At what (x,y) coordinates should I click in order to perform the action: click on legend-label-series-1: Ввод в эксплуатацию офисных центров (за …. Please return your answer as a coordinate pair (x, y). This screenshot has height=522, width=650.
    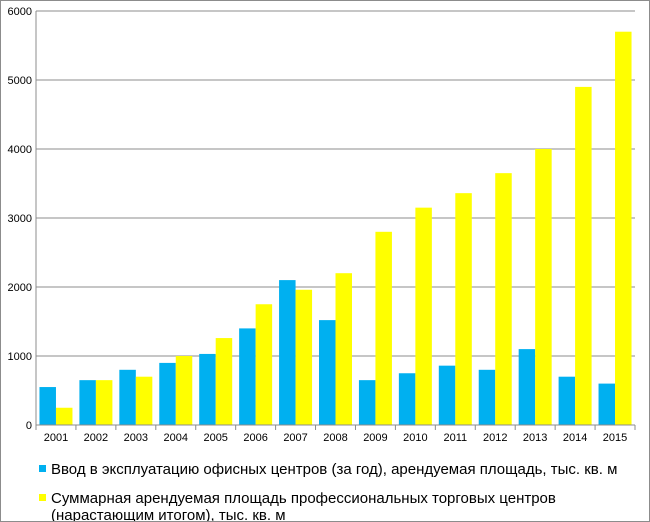
    Looking at the image, I should click on (334, 469).